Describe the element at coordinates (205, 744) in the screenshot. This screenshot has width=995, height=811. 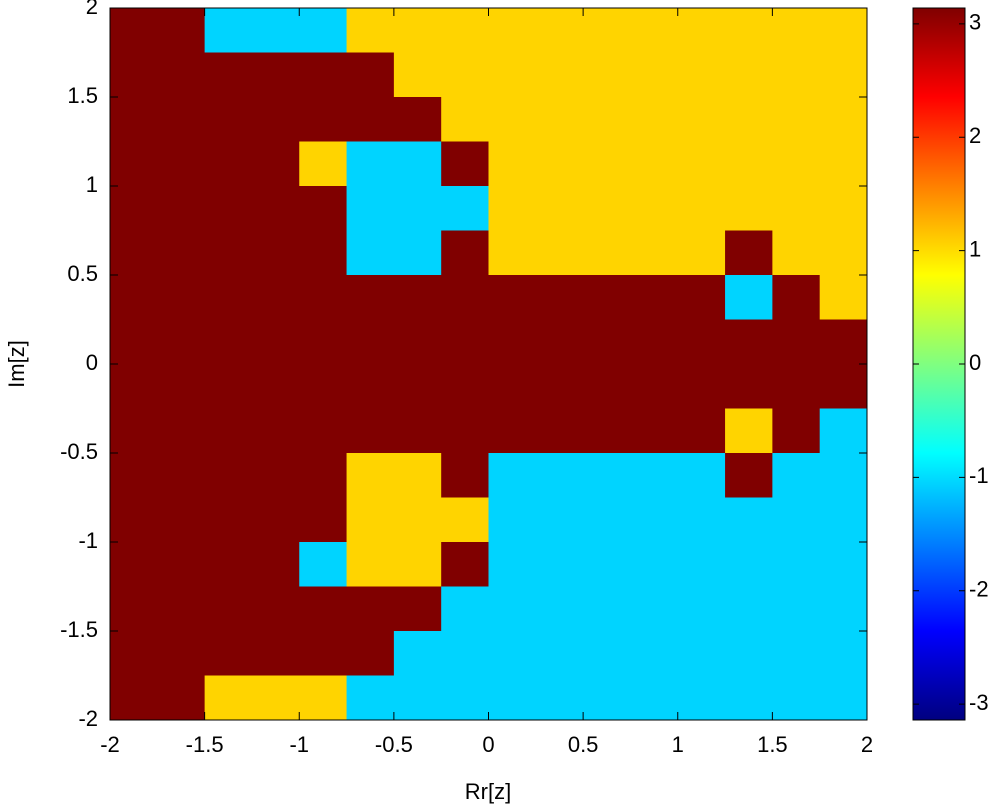
I see `x-tick-label: -1.5` at that location.